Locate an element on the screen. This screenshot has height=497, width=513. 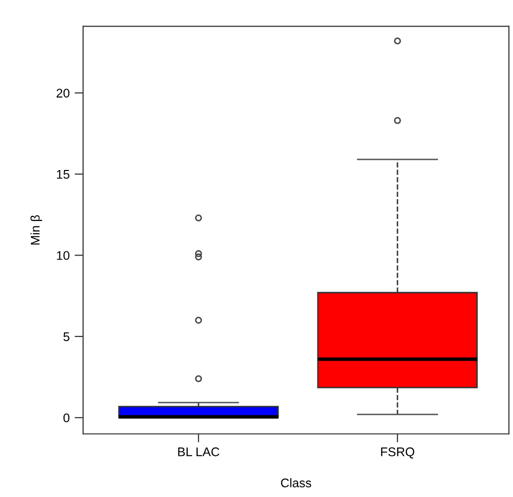
y-tick-label: 10 is located at coordinates (63, 255).